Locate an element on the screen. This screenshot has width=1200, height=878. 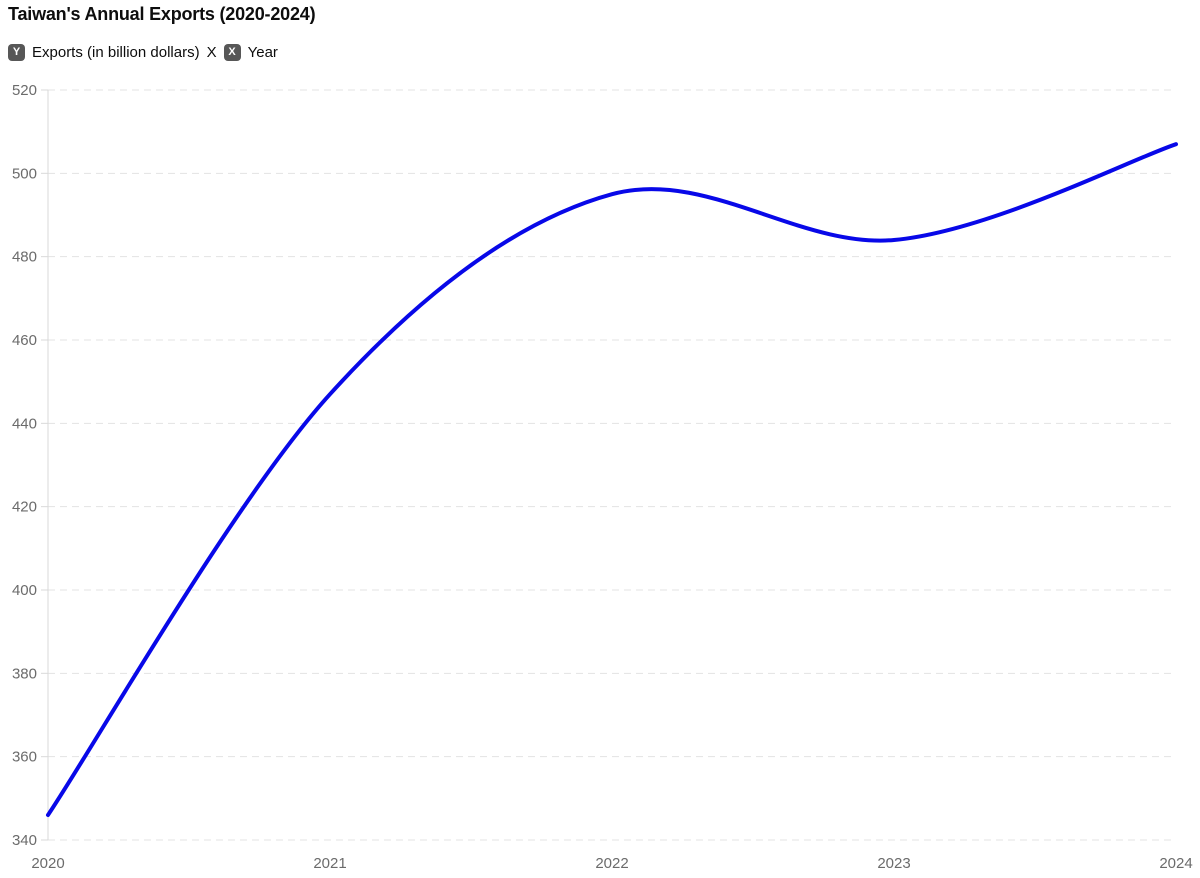
y-tick-label: 460 is located at coordinates (24, 340).